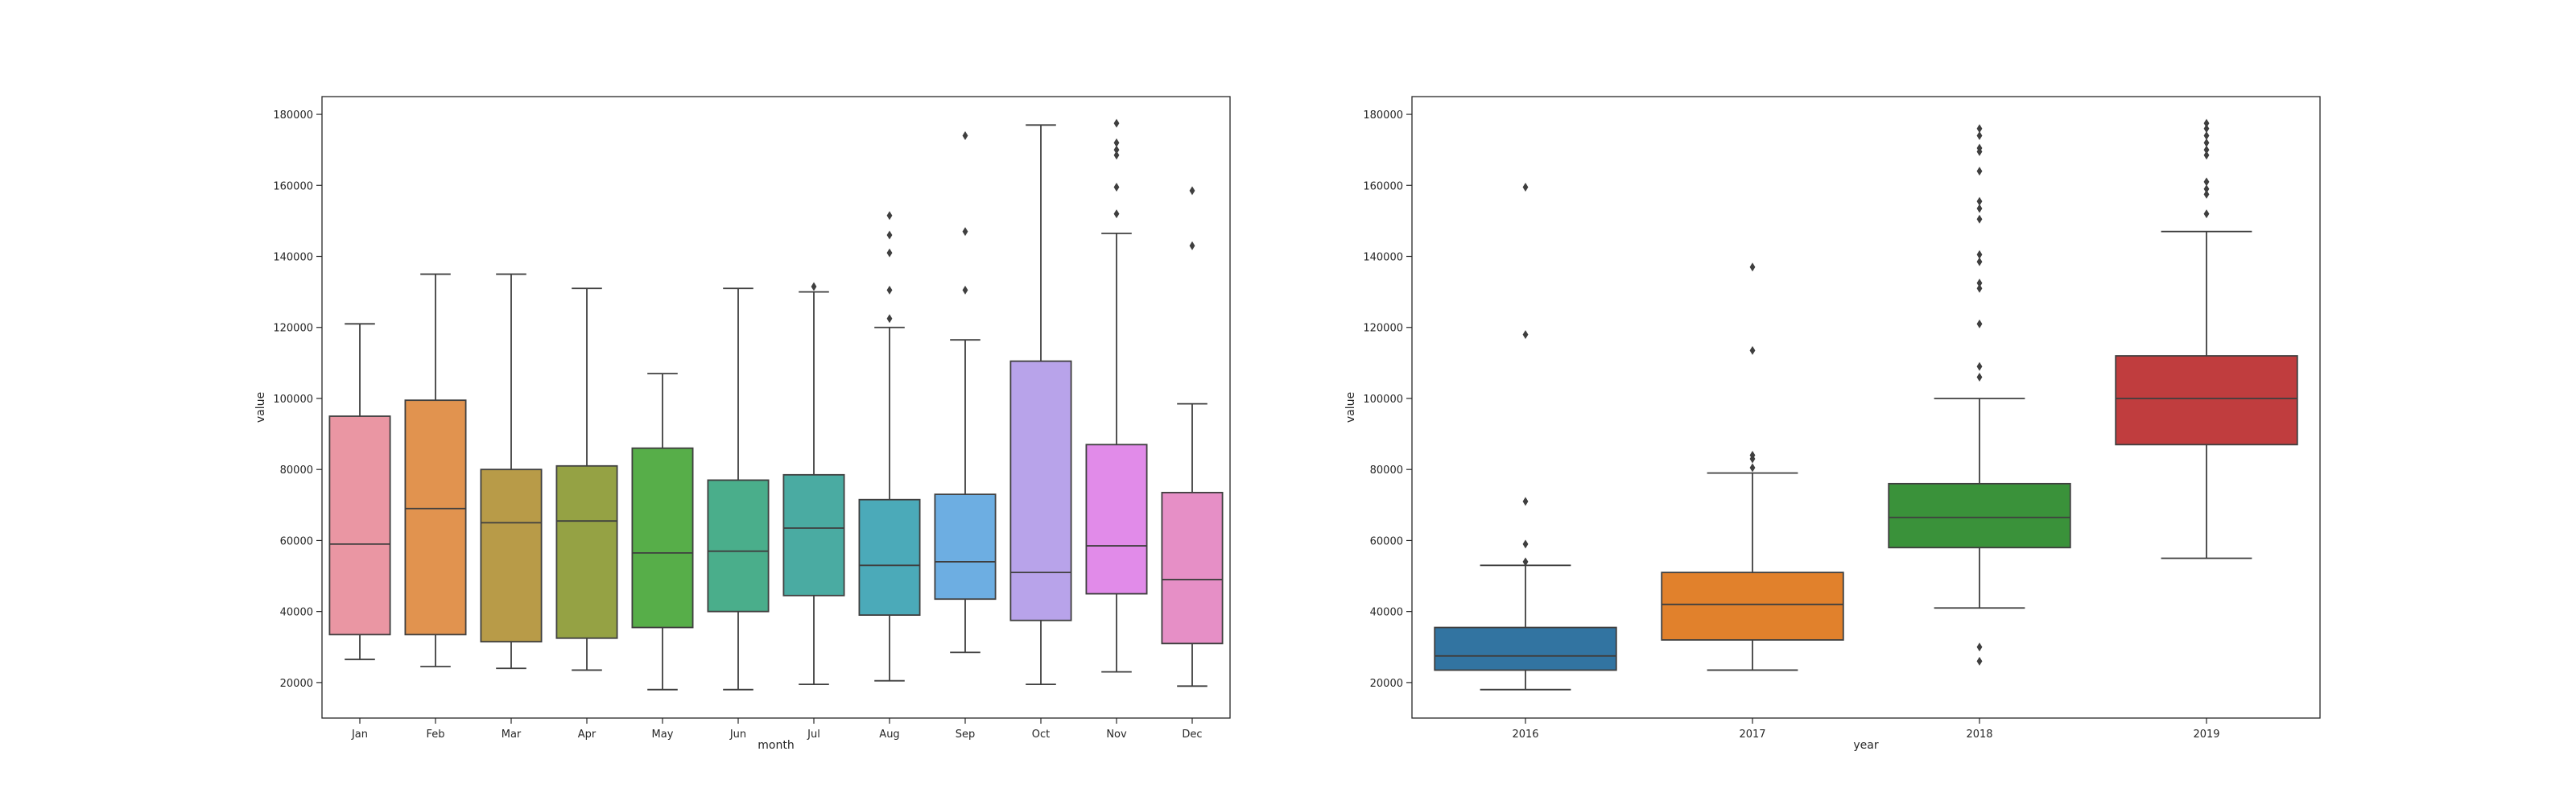  I want to click on box-jun, so click(738, 489).